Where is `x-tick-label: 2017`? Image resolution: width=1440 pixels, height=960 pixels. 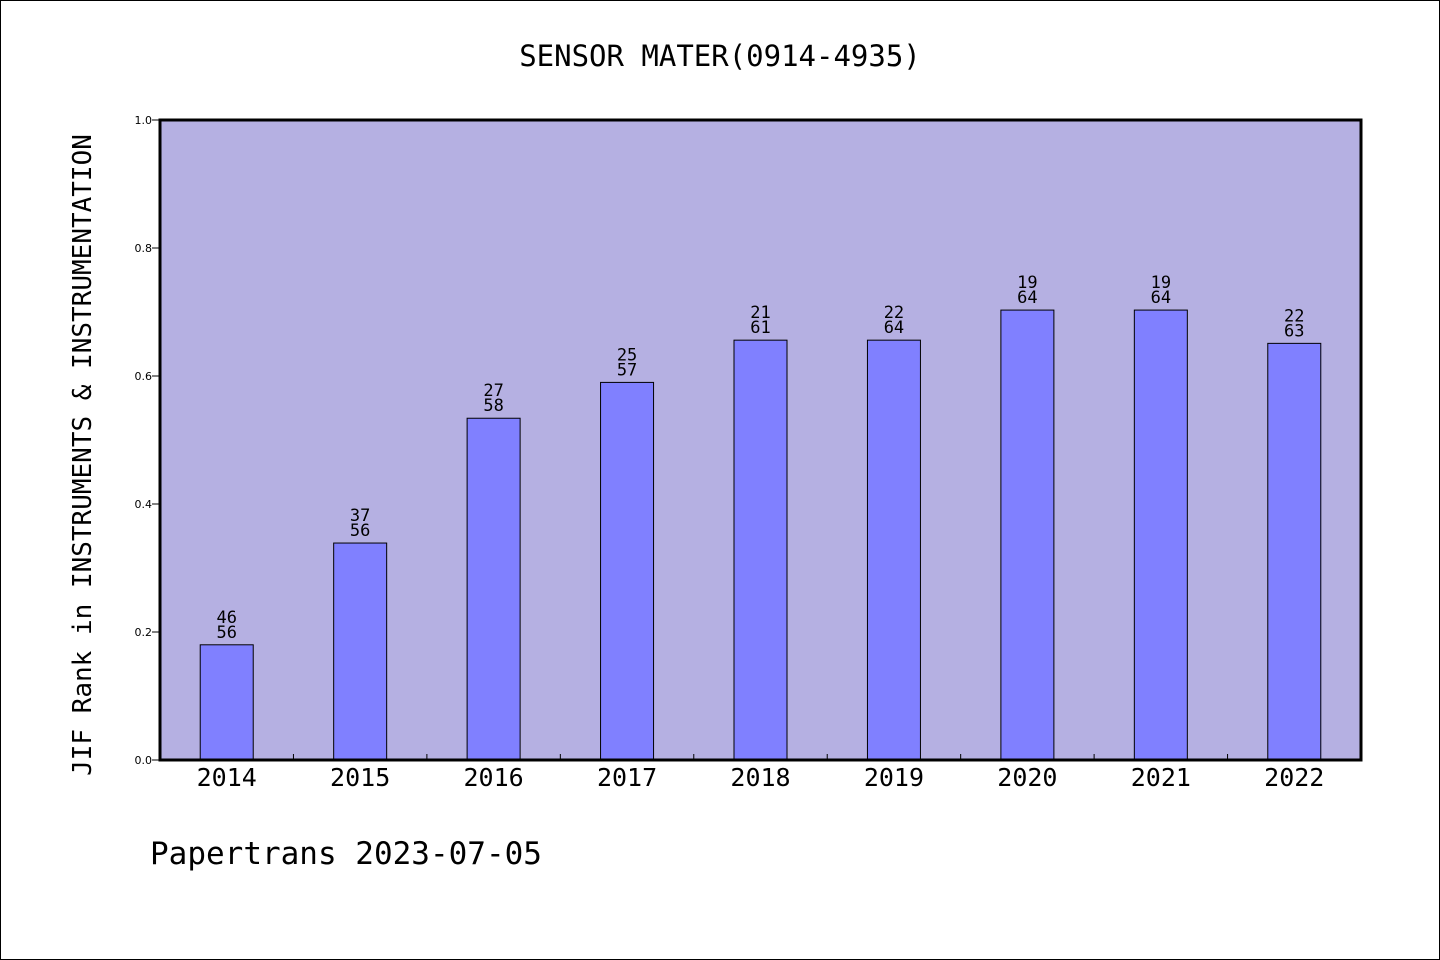
x-tick-label: 2017 is located at coordinates (627, 777).